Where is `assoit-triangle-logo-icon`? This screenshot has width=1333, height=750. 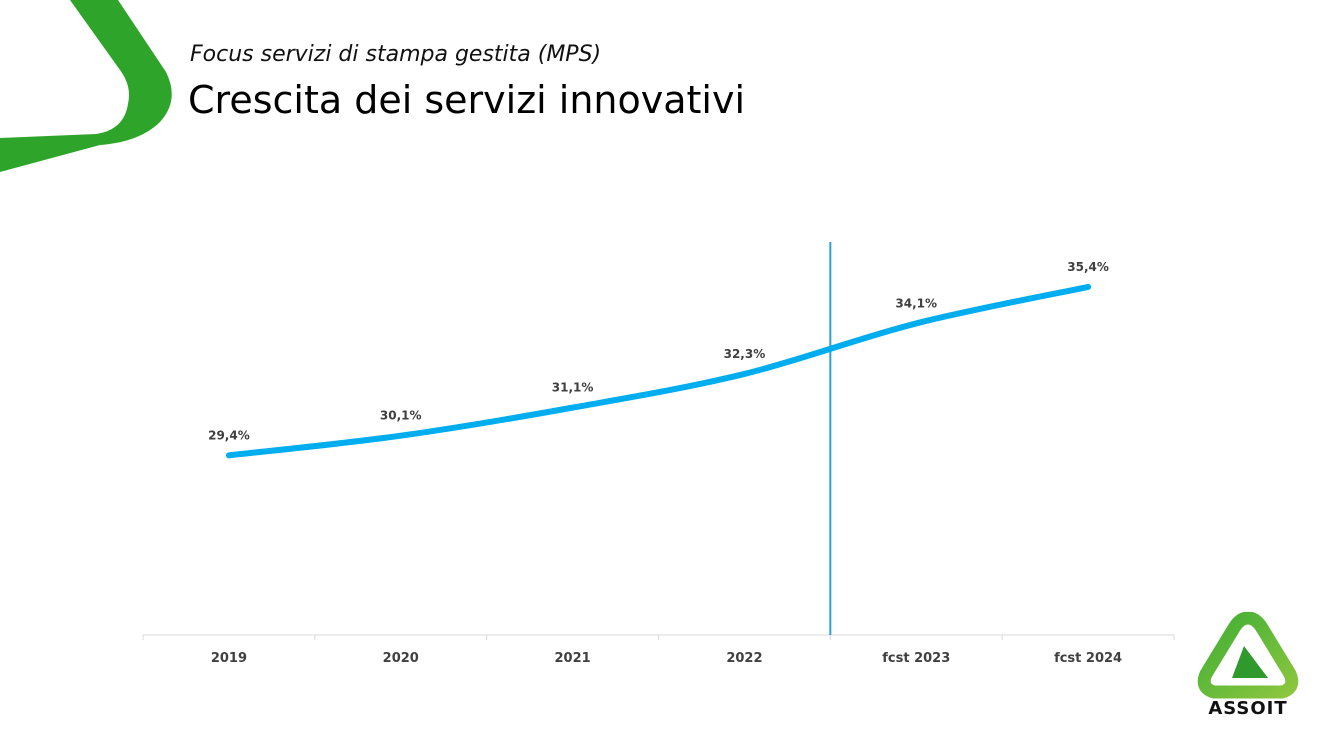
assoit-triangle-logo-icon is located at coordinates (1248, 655).